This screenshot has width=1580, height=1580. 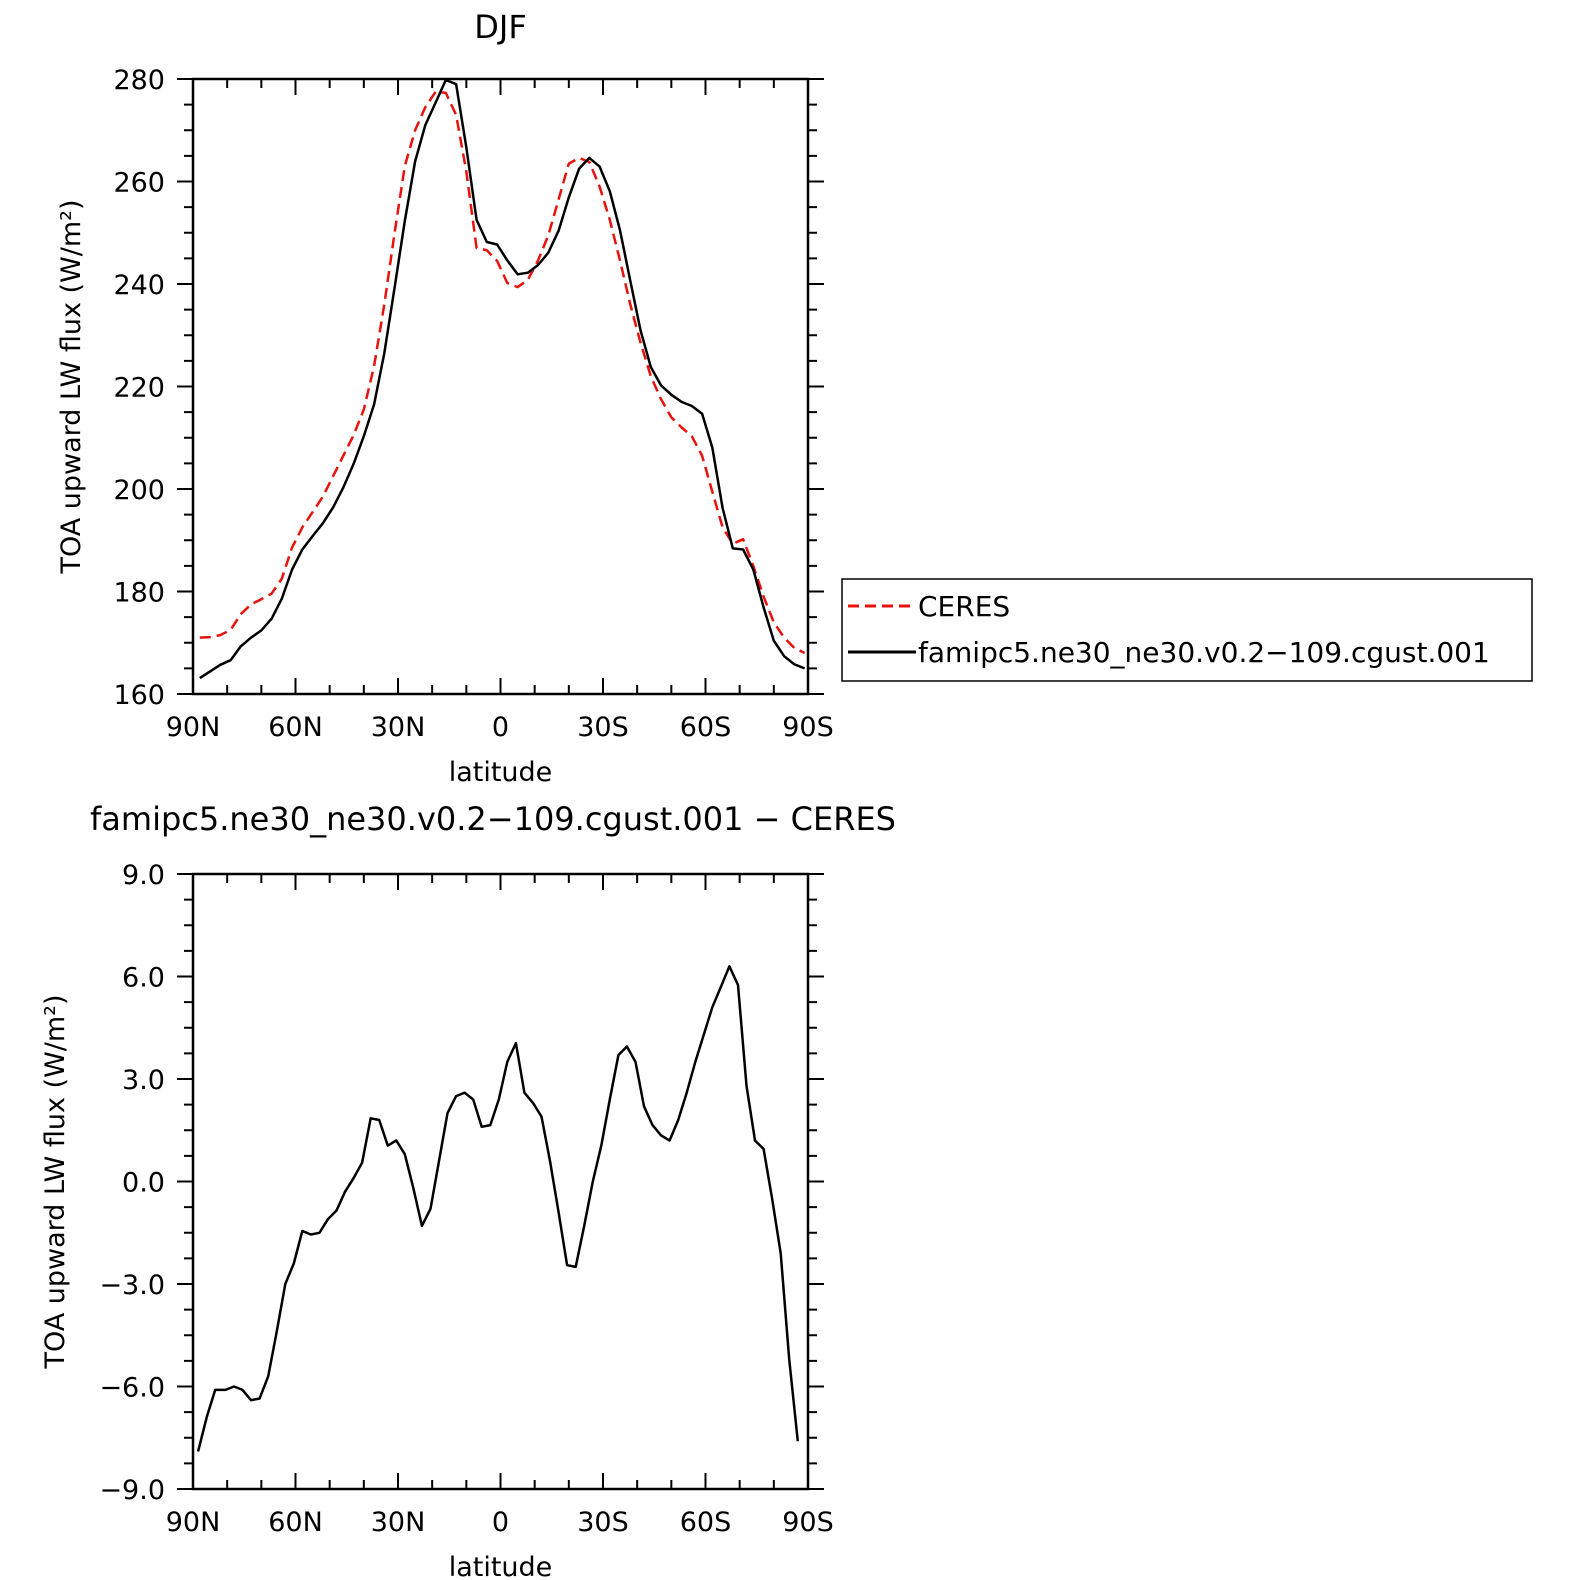 I want to click on y-tick-label: 160, so click(x=139, y=695).